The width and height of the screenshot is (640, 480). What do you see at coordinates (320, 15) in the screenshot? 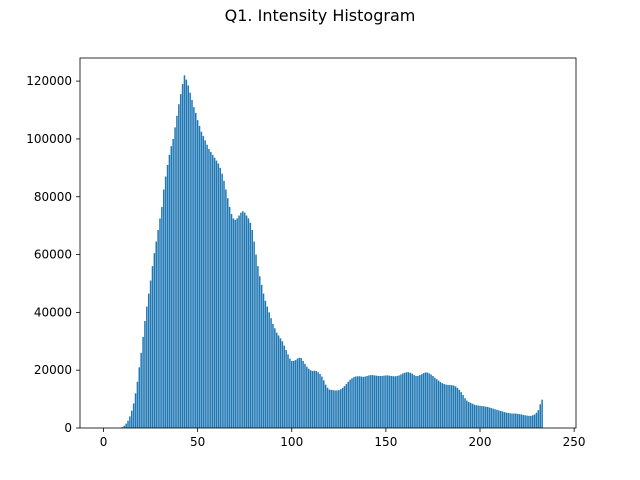
I see `chart-title: Q1. Intensity Histogram` at bounding box center [320, 15].